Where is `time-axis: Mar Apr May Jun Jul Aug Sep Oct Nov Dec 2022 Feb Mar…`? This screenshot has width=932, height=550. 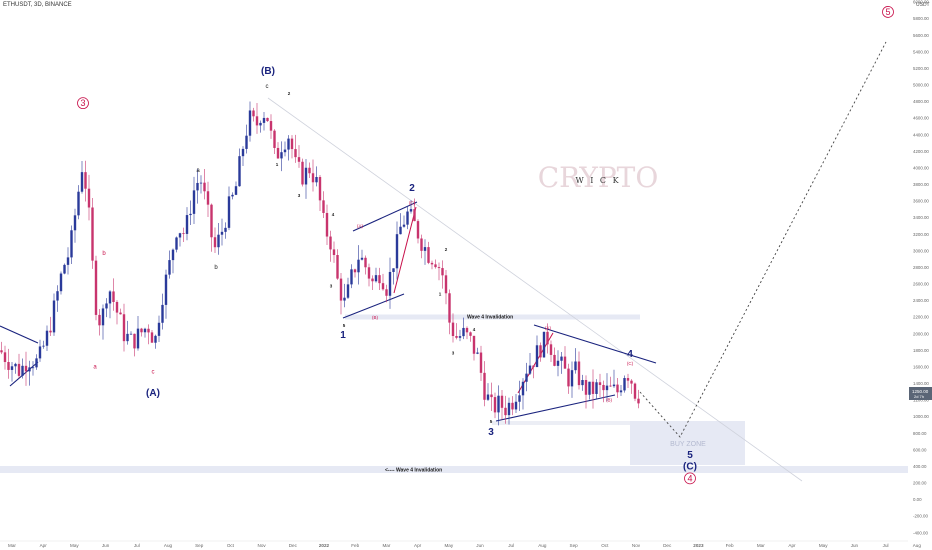
time-axis: Mar Apr May Jun Jul Aug Sep Oct Nov Dec 2022 Feb Mar… is located at coordinates (464, 545).